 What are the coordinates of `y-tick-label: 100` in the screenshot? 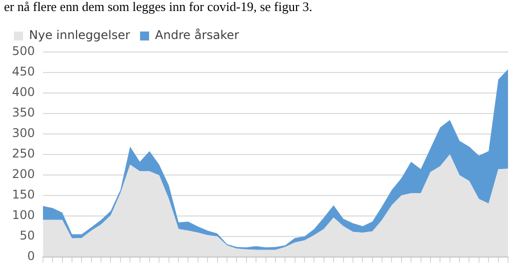 It's located at (23, 215).